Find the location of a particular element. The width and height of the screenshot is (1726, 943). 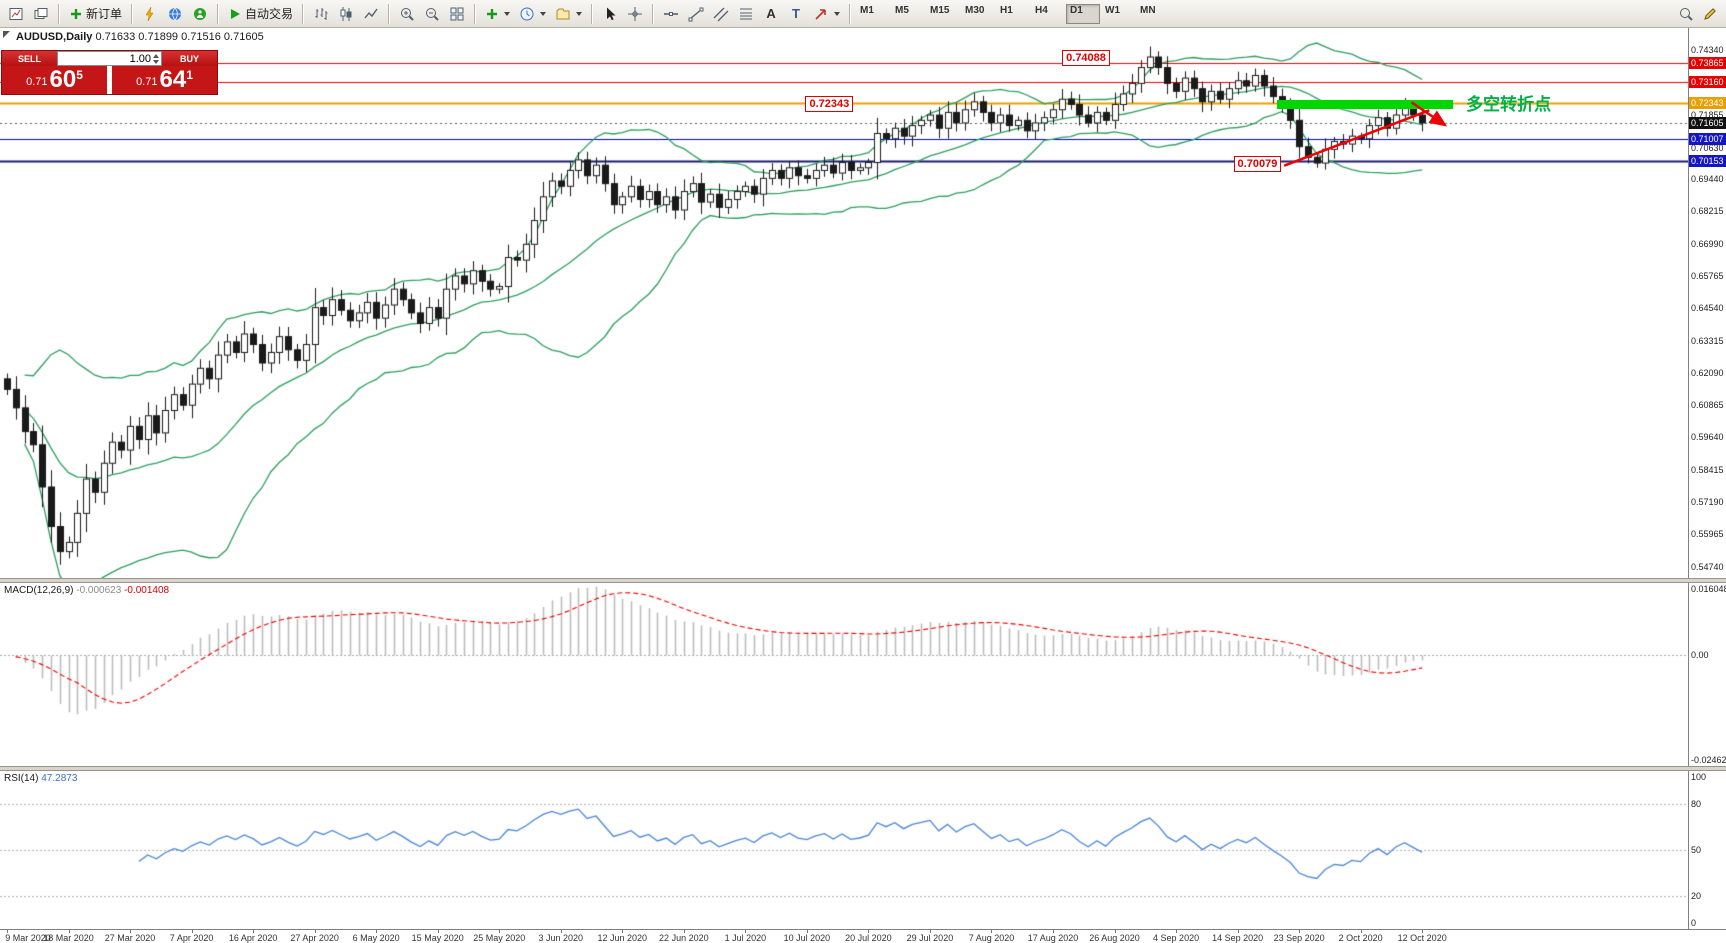

price-scale-label: 0.71855 is located at coordinates (1707, 115).